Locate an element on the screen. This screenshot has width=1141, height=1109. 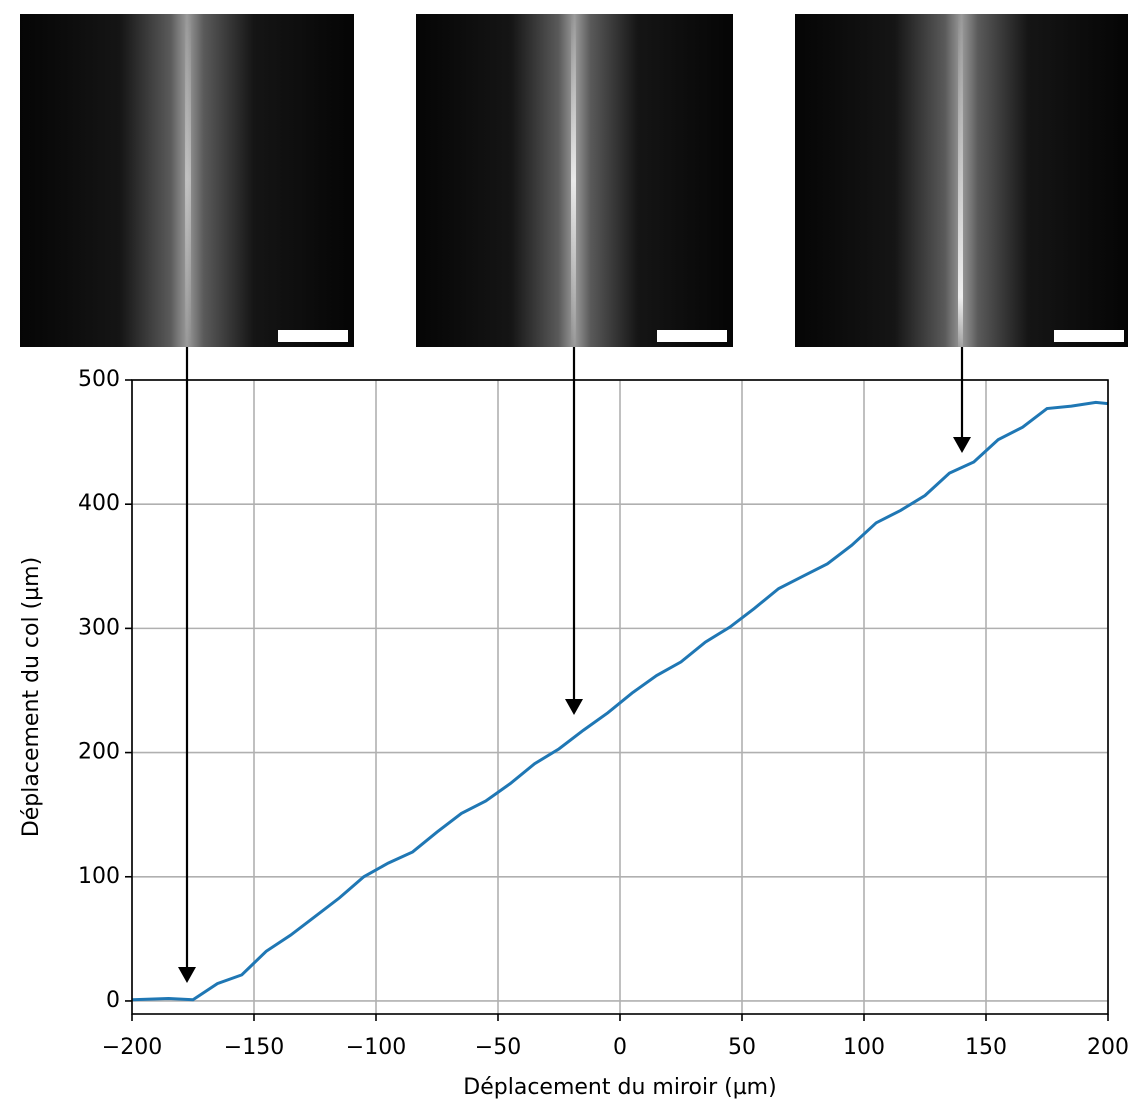
y-axis-label: Déplacement du col (µm) is located at coordinates (31, 697).